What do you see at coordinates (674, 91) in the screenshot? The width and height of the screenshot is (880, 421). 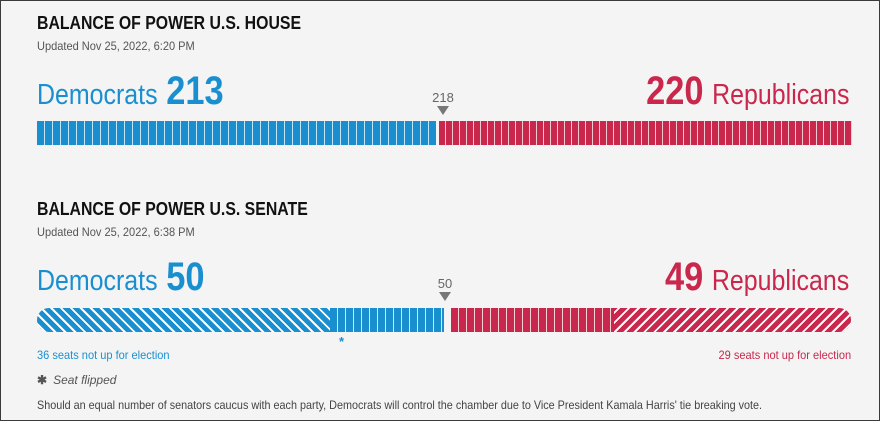 I see `house-rep-seats: 220` at bounding box center [674, 91].